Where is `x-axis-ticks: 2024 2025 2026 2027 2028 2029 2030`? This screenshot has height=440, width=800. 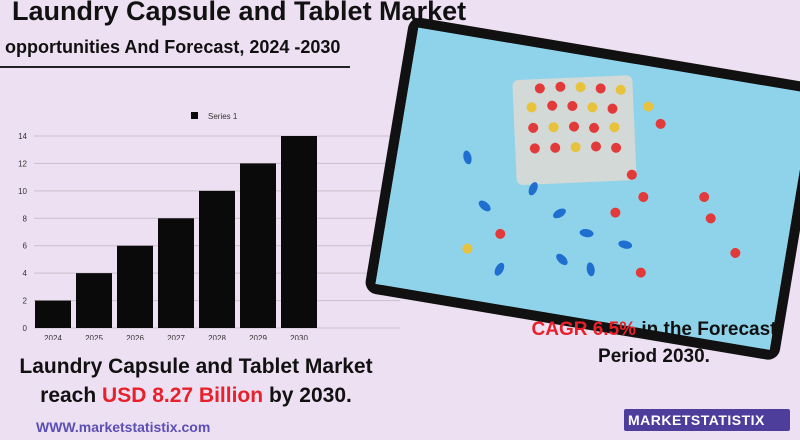
x-axis-ticks: 2024 2025 2026 2027 2028 2029 2030 is located at coordinates (176, 337).